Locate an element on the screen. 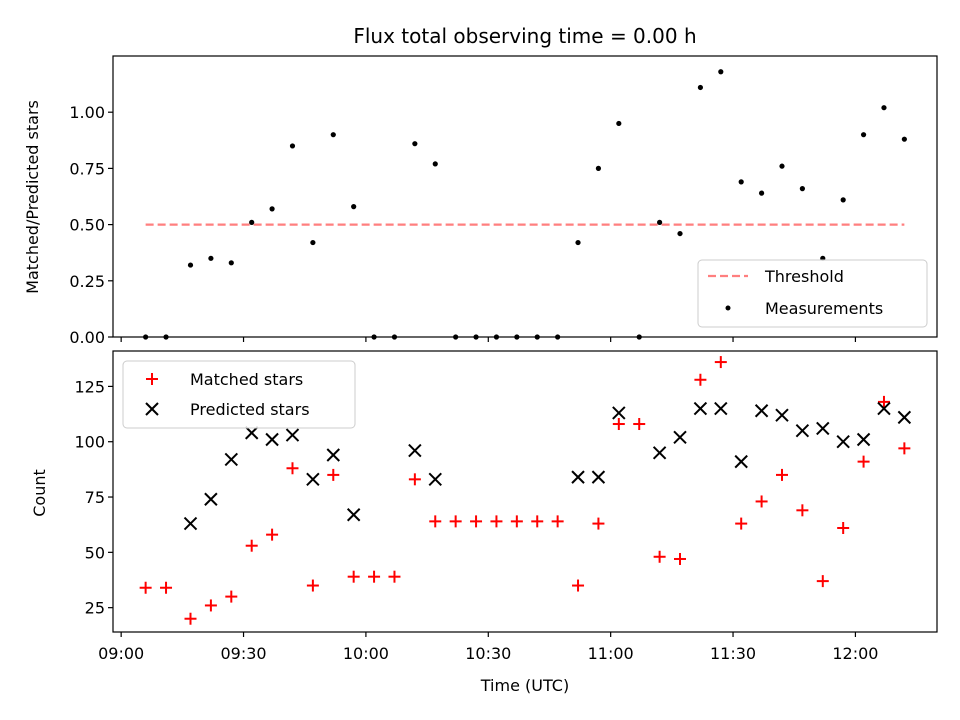 Image resolution: width=960 pixels, height=720 pixels. ratio-y-tick-label: 1.00 is located at coordinates (87, 112).